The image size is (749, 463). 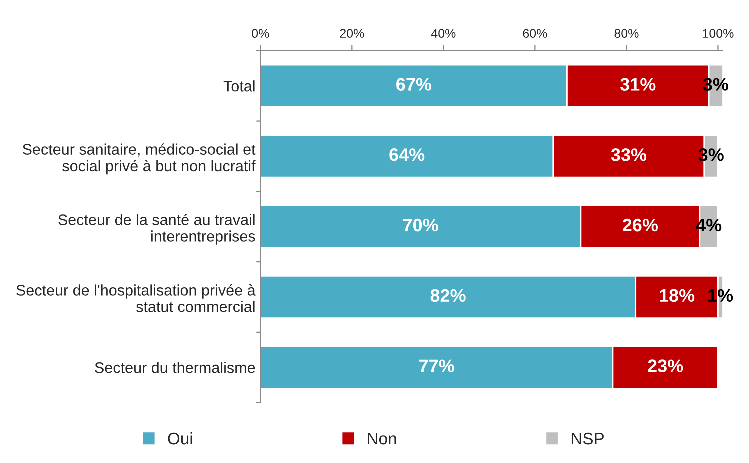 What do you see at coordinates (626, 33) in the screenshot?
I see `x-tick-label: 80%` at bounding box center [626, 33].